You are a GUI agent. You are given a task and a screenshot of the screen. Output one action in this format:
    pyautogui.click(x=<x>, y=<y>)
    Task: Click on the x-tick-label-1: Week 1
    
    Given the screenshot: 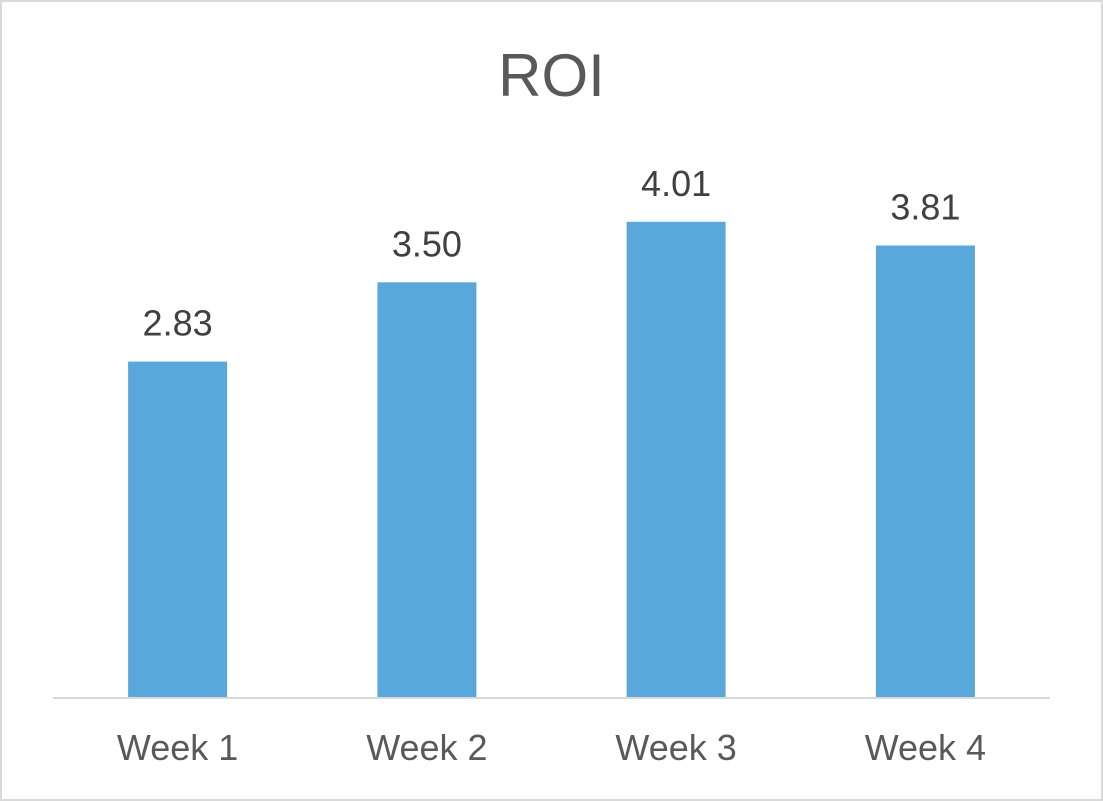 What is the action you would take?
    pyautogui.click(x=177, y=747)
    